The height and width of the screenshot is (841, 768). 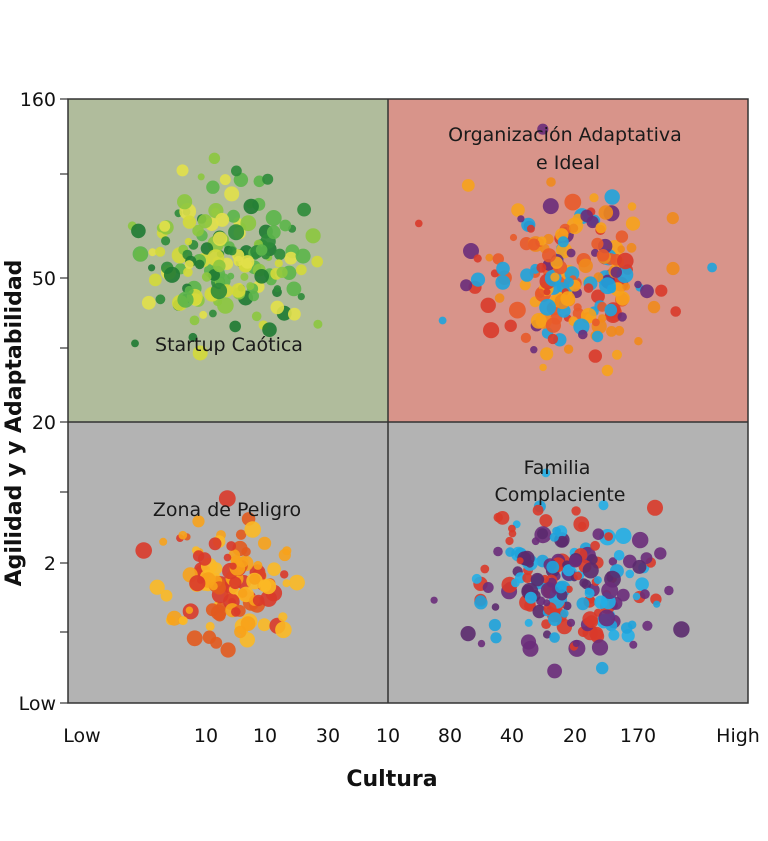 What do you see at coordinates (227, 510) in the screenshot?
I see `quadrant-label-zona-peligro: Zona de Peligro` at bounding box center [227, 510].